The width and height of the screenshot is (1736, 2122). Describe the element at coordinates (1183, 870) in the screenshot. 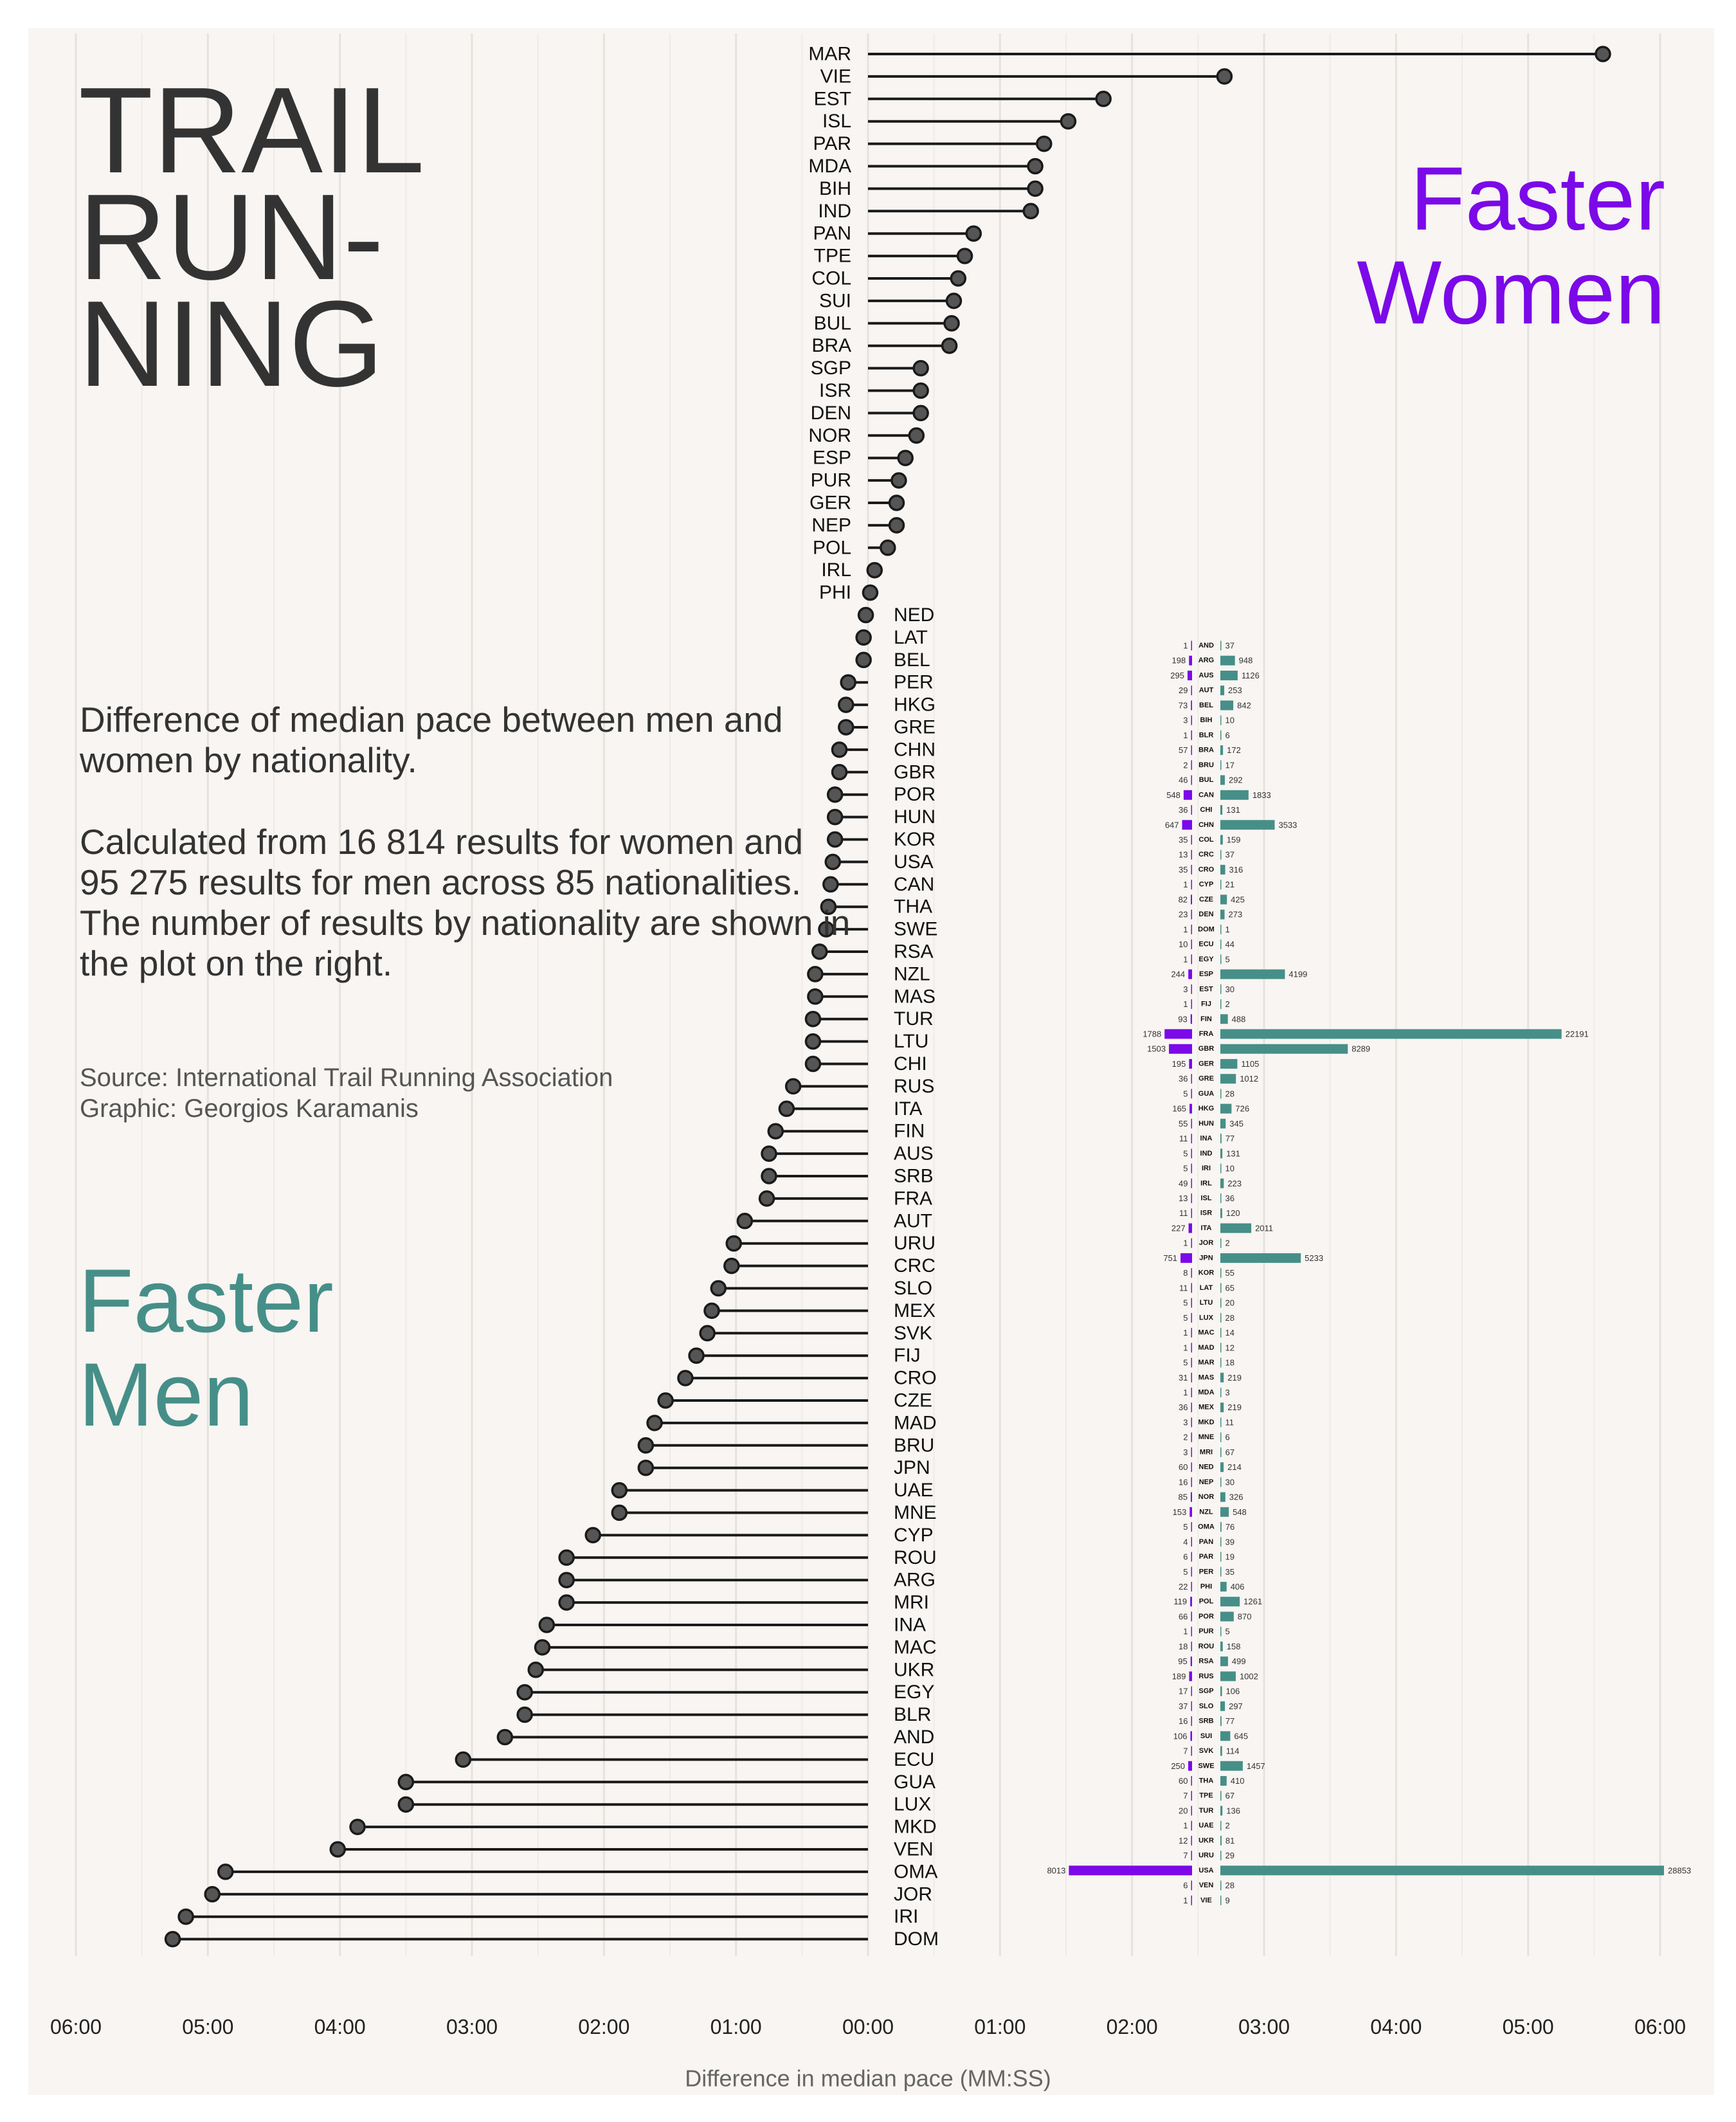

I see `women-count-label: 35` at that location.